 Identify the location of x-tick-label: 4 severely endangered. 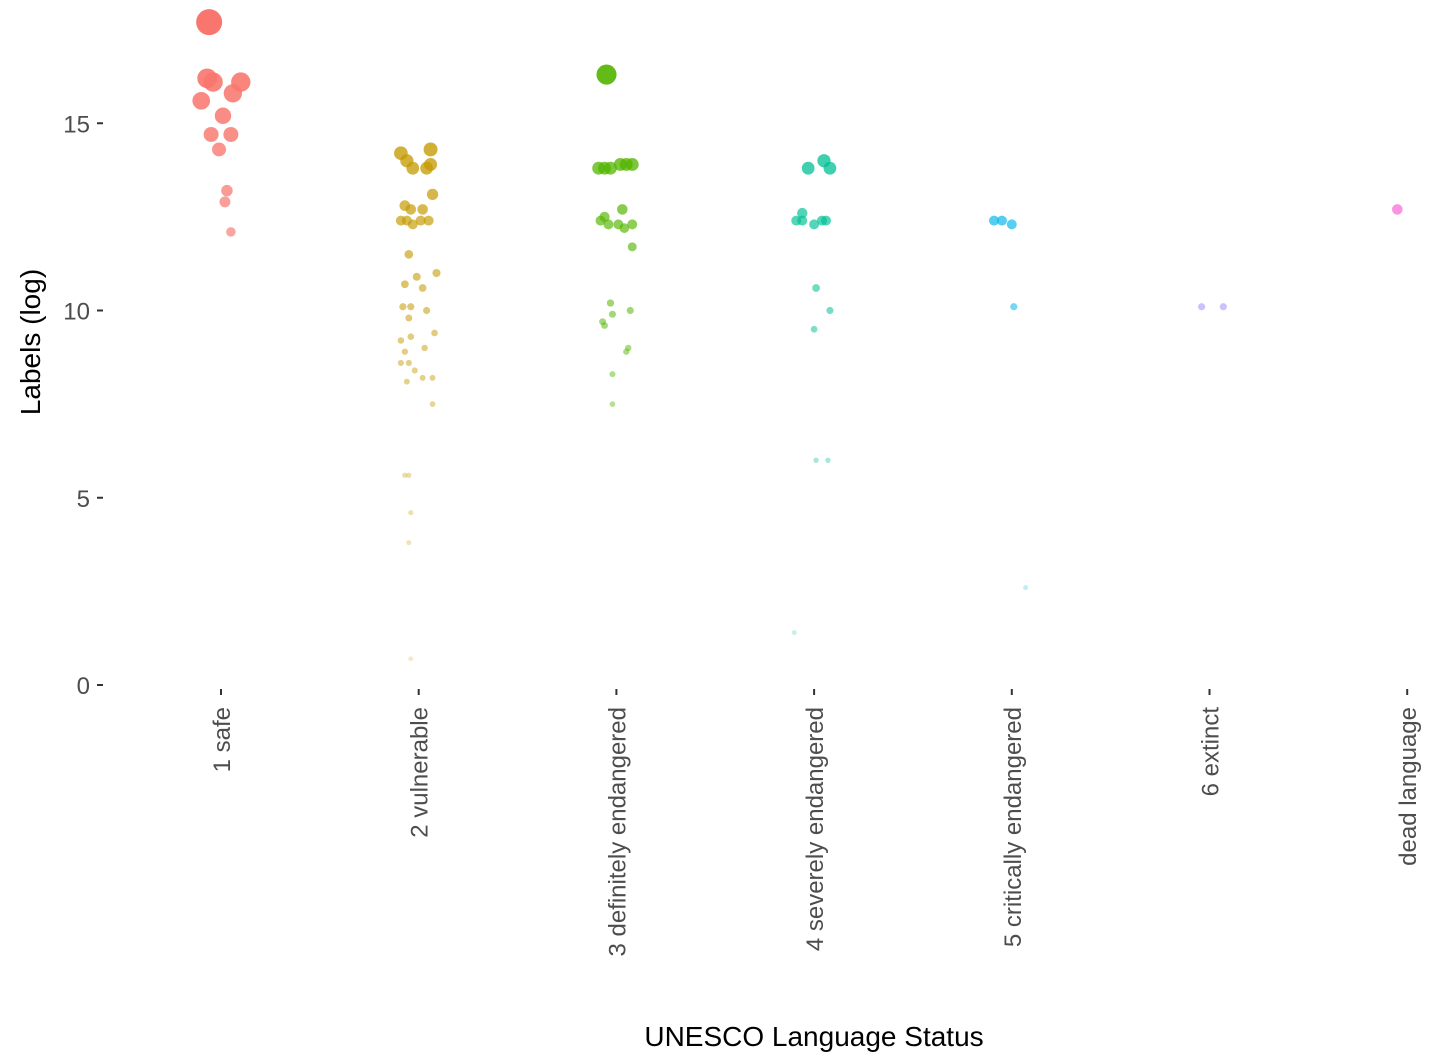
(815, 829).